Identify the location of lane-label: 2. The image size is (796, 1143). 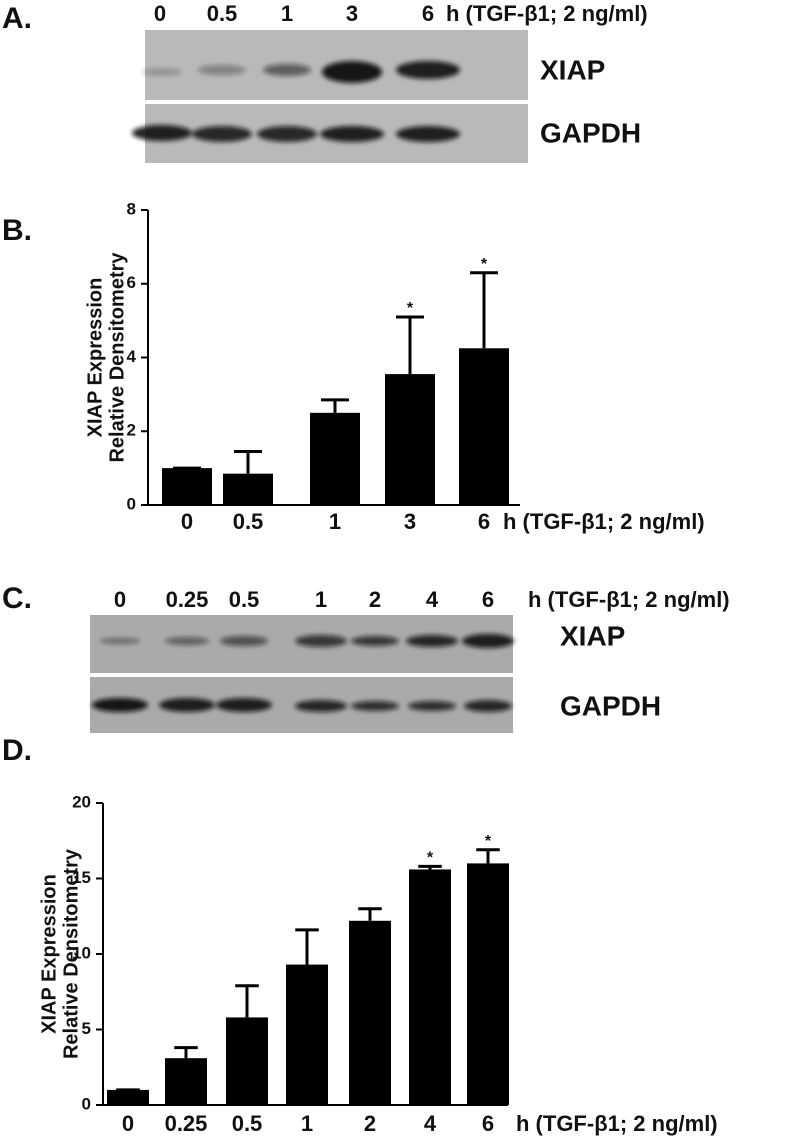
(375, 599).